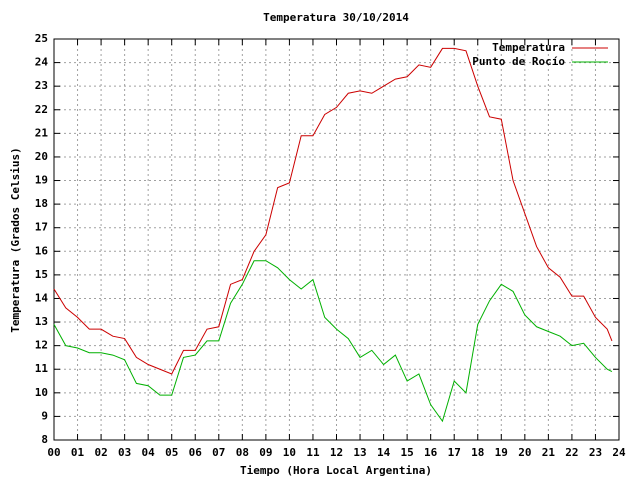 Image resolution: width=640 pixels, height=480 pixels. I want to click on y-tick-label: 25, so click(41, 38).